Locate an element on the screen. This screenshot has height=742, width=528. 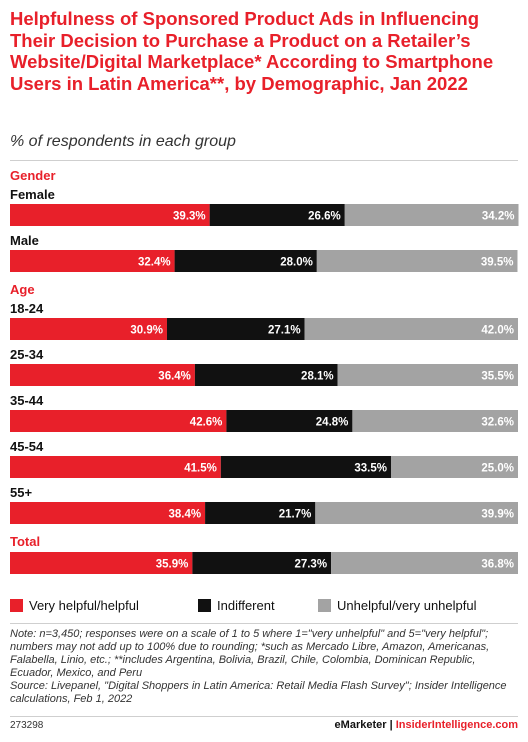
row-label-1-0: 18-24 is located at coordinates (27, 308).